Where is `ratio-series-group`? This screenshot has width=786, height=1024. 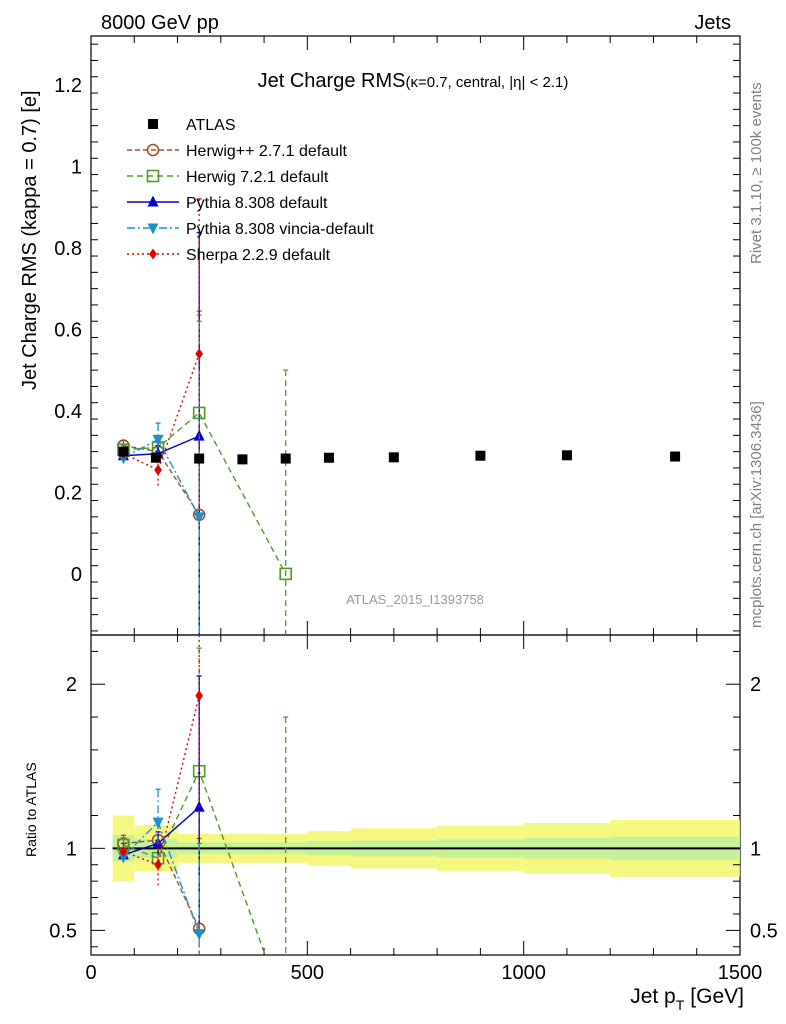 ratio-series-group is located at coordinates (203, 795).